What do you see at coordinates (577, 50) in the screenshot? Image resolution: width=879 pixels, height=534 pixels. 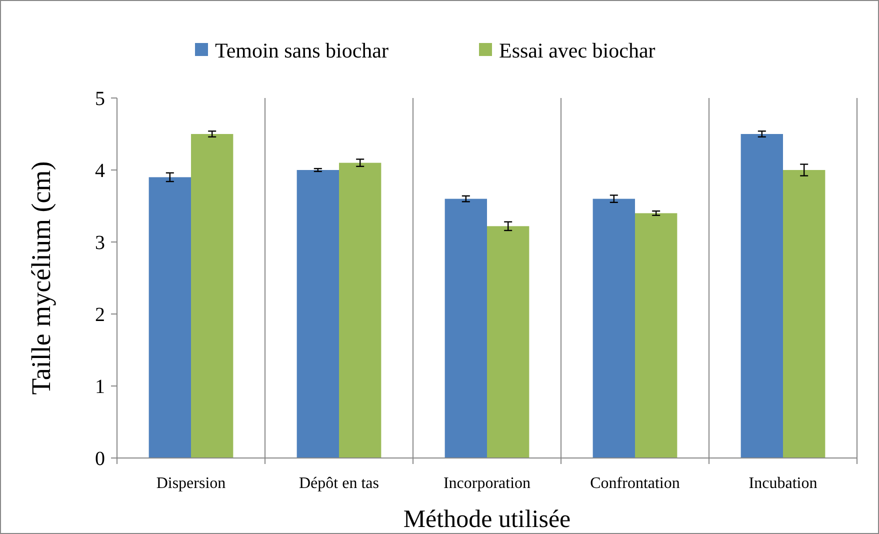 I see `legend-label: Essai avec biochar` at bounding box center [577, 50].